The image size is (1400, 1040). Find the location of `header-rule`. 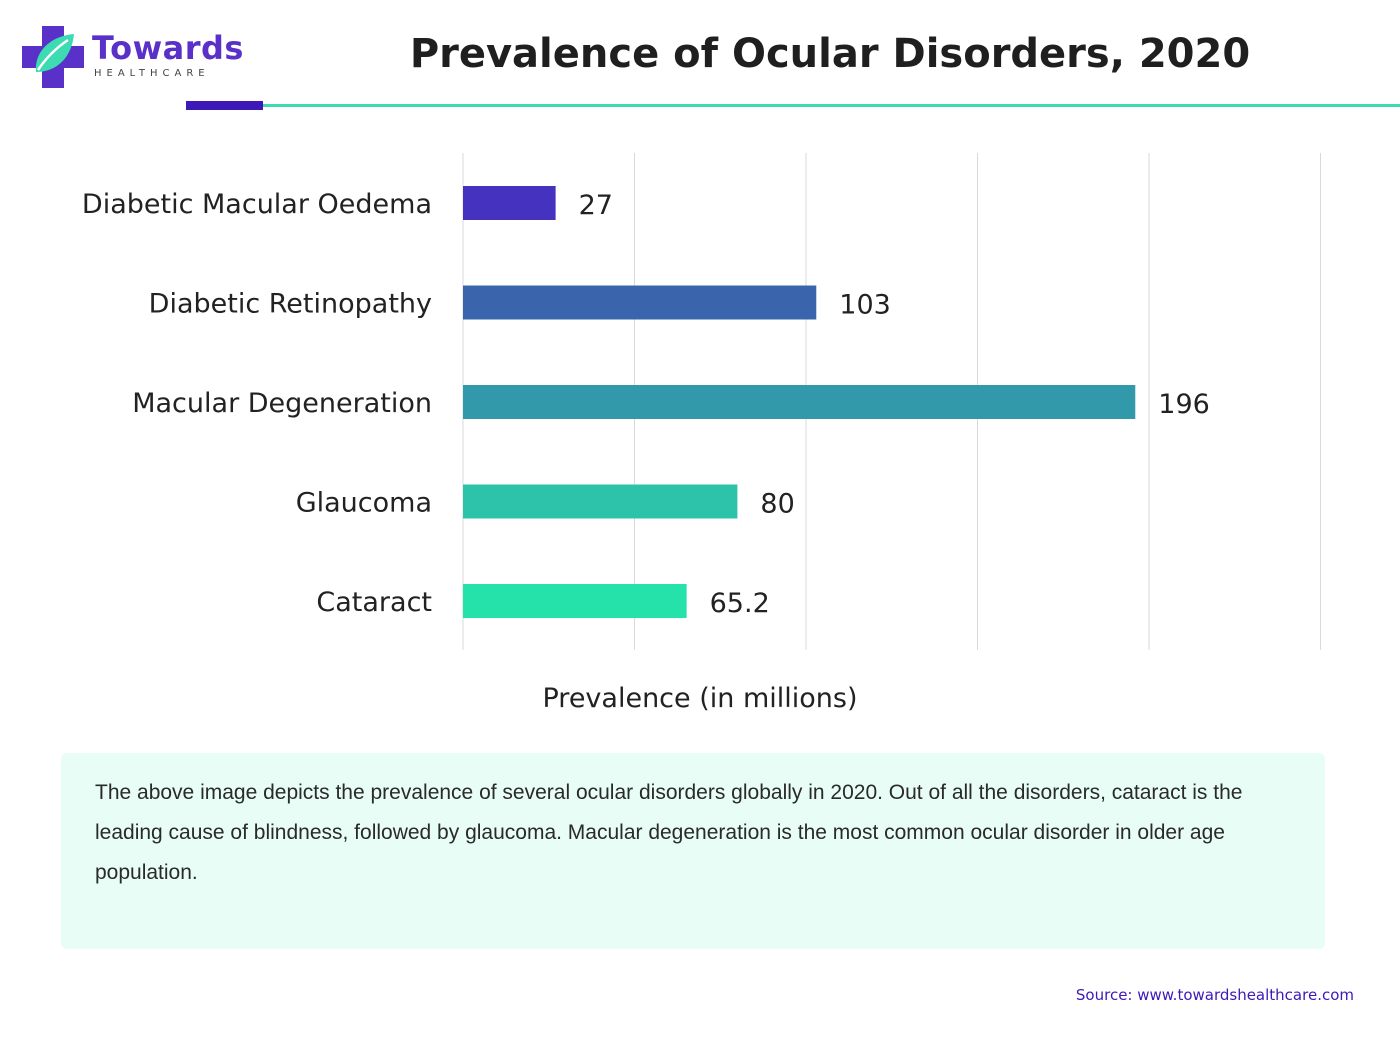

header-rule is located at coordinates (831, 105).